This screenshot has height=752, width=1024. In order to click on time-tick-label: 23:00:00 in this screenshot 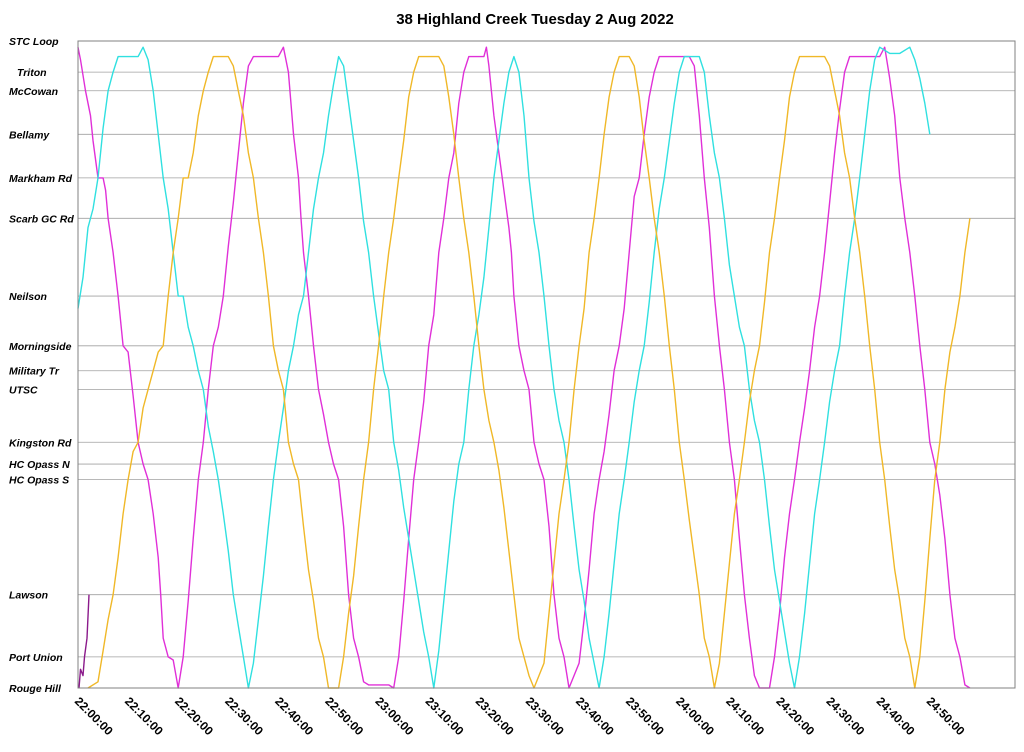, I will do `click(395, 716)`.